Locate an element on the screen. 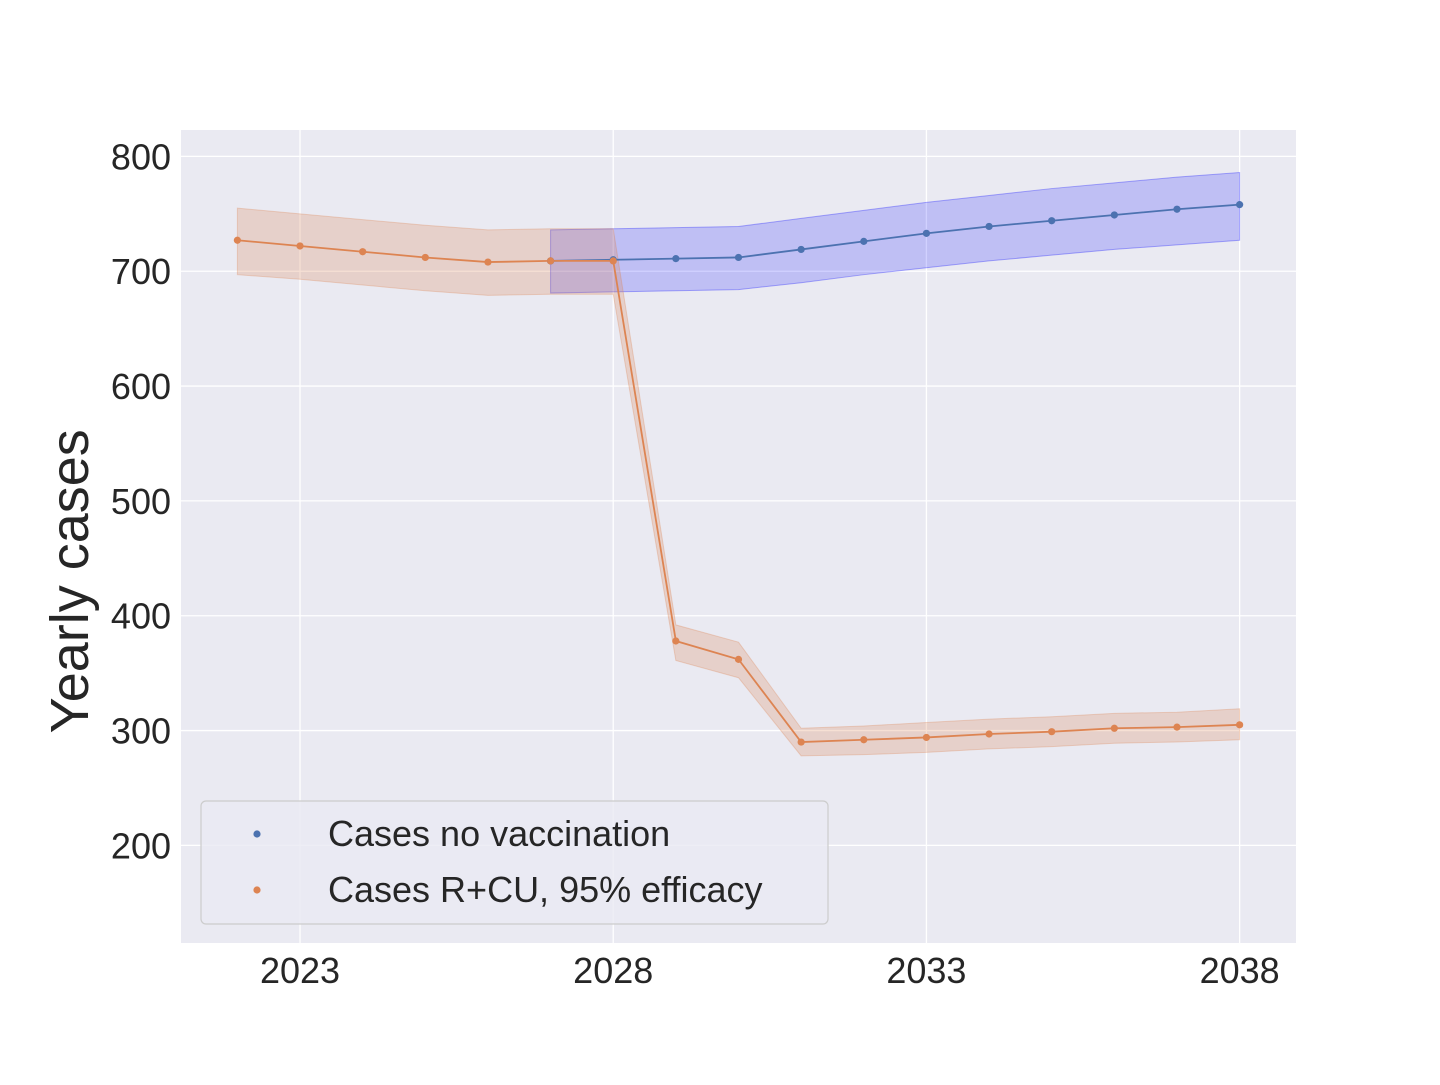 This screenshot has height=1085, width=1440. legend-frame is located at coordinates (514, 862).